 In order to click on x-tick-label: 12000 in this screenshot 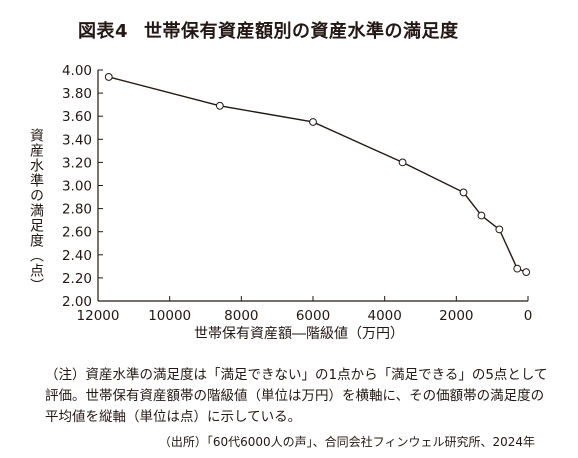, I will do `click(98, 316)`.